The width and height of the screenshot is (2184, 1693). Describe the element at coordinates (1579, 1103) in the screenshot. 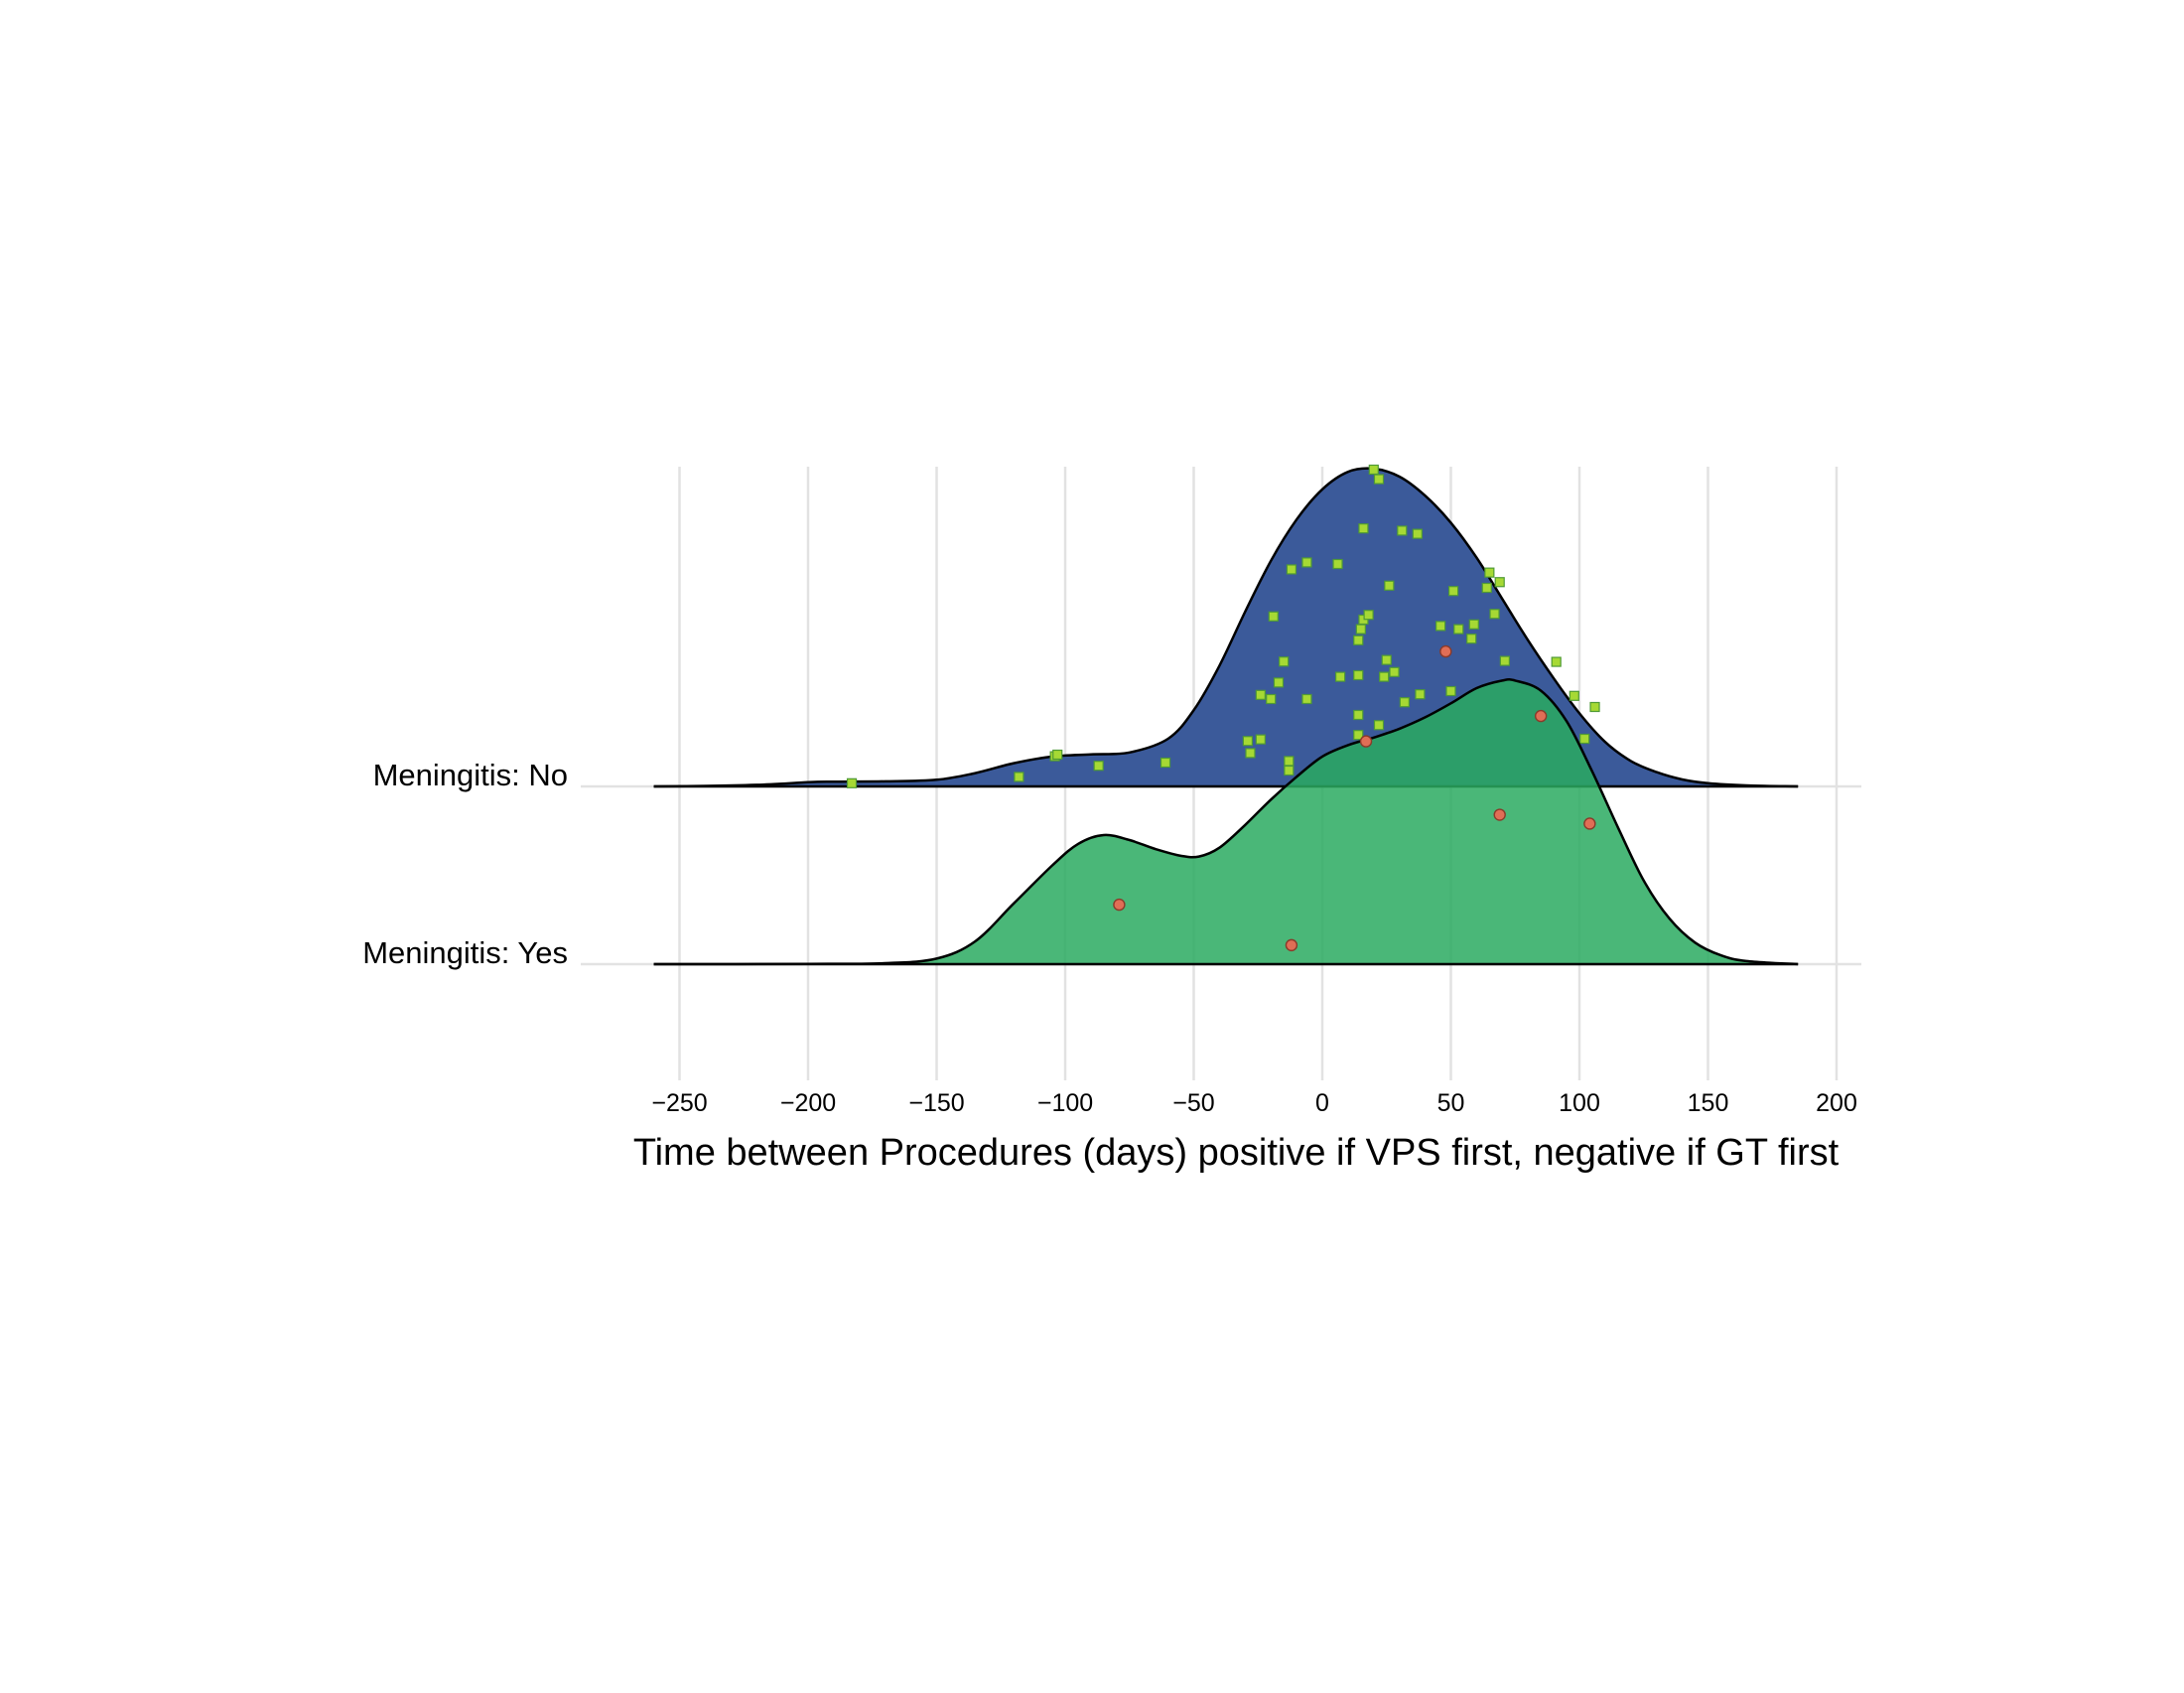

I see `x-tick-label: 100` at that location.